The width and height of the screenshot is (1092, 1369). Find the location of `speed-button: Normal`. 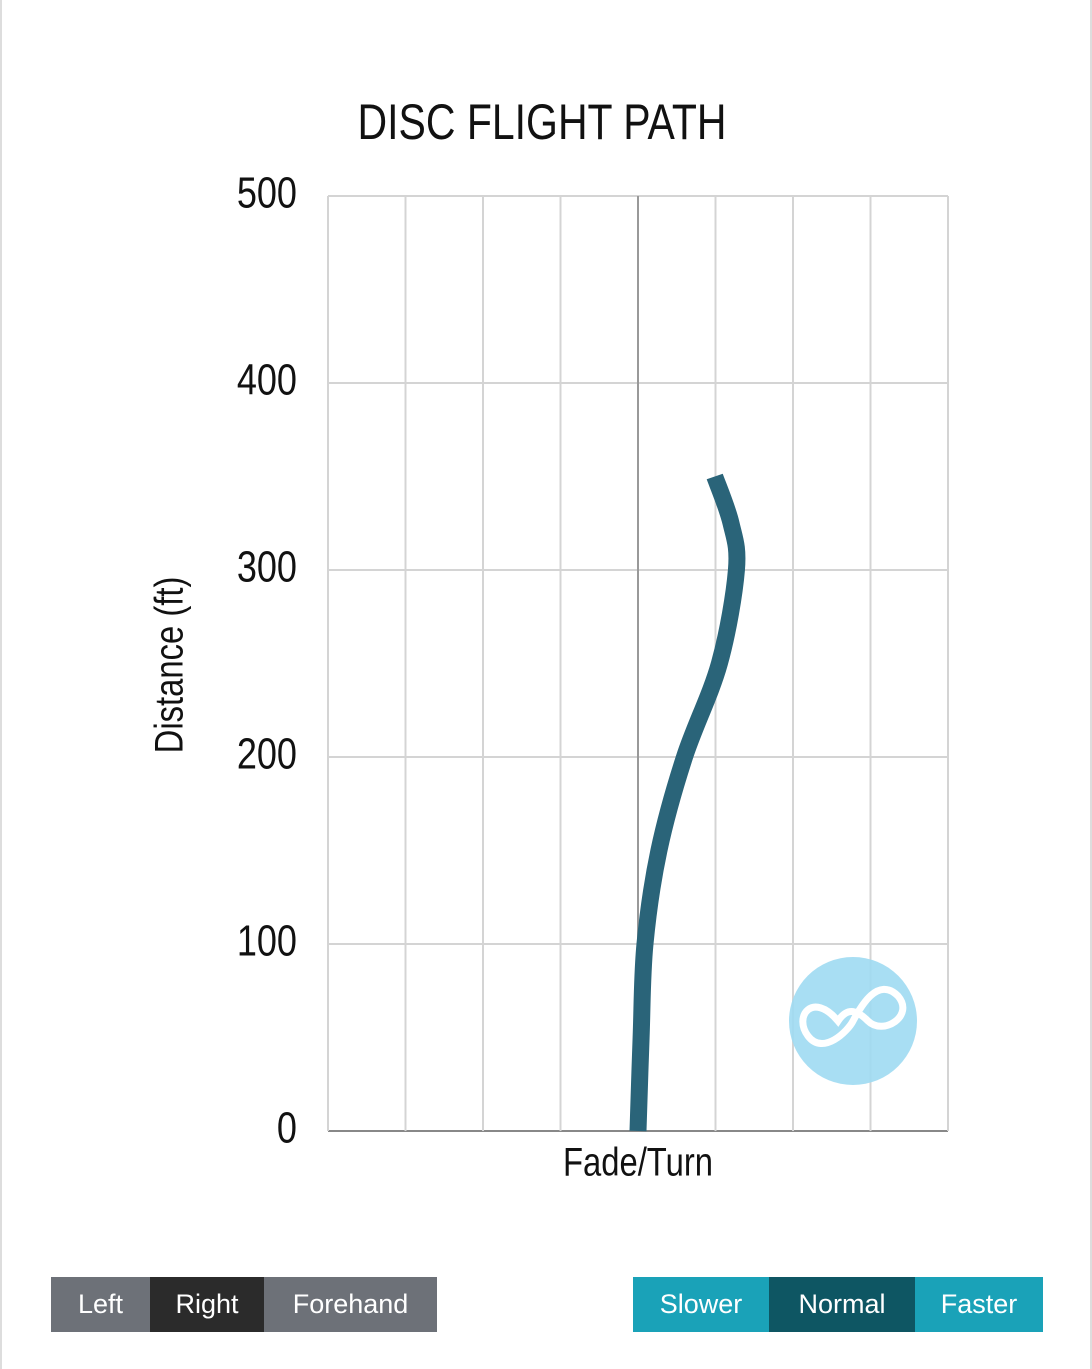

speed-button: Normal is located at coordinates (842, 1304).